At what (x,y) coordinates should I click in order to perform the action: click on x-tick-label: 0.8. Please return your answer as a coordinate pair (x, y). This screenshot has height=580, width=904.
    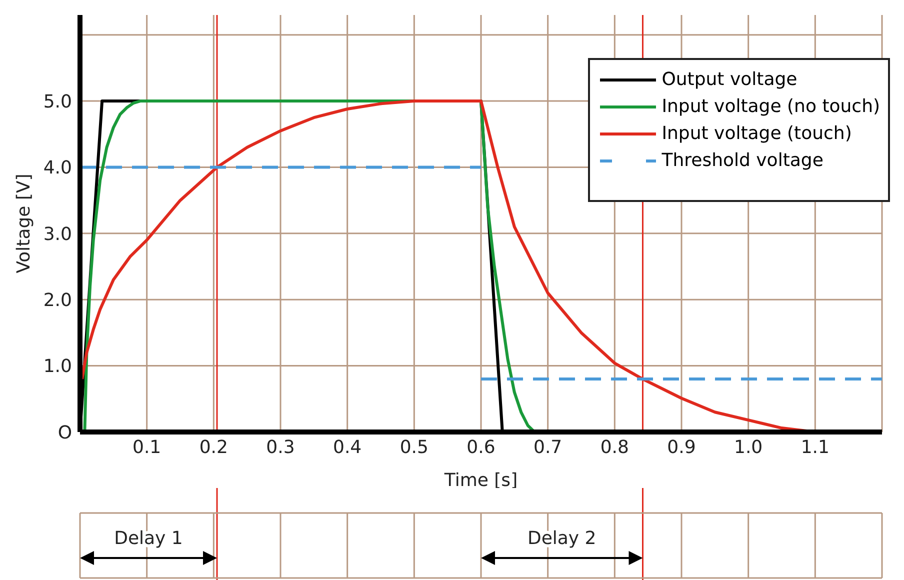
    Looking at the image, I should click on (614, 447).